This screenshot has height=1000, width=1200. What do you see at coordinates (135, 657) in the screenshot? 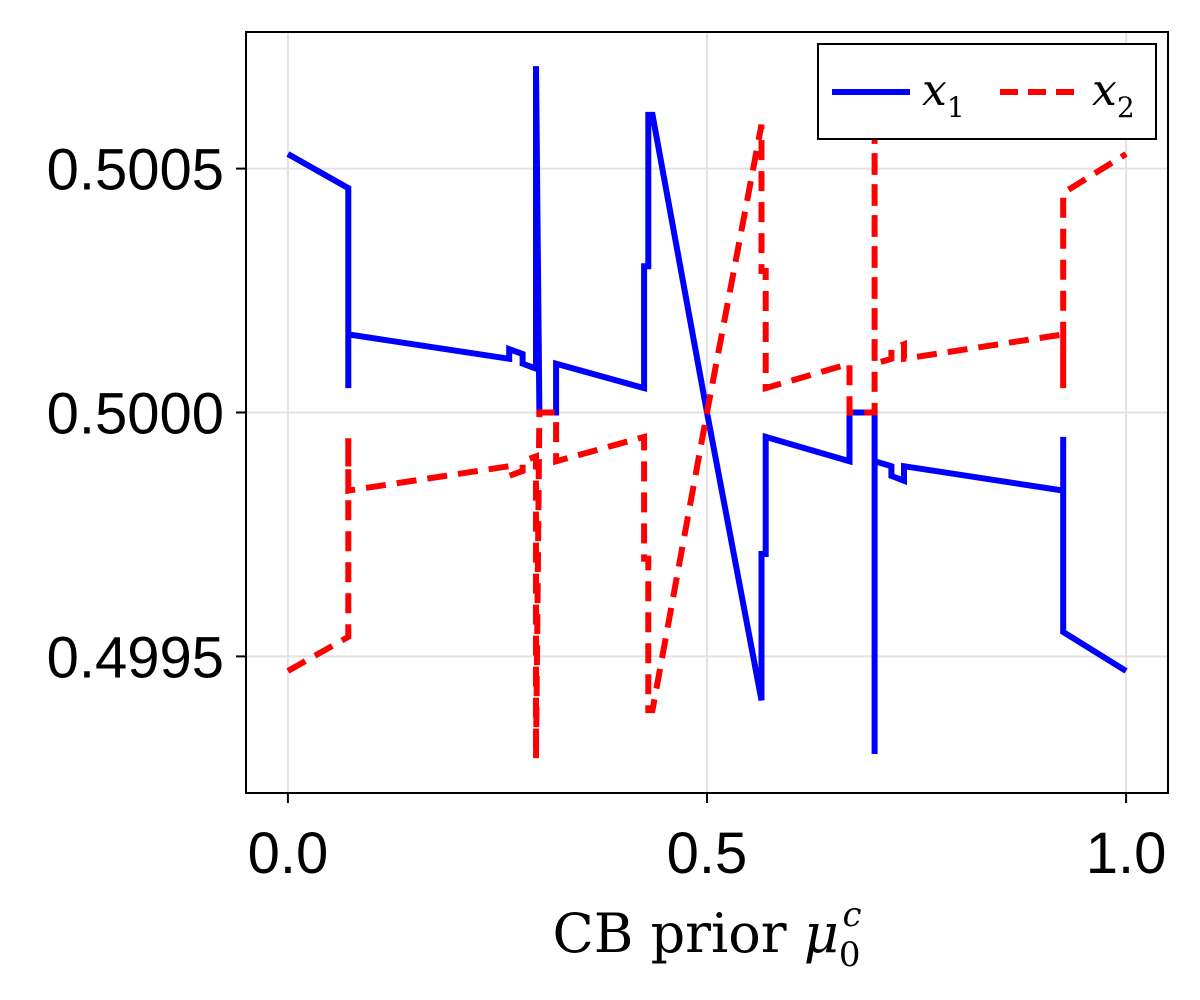
I see `y-tick-label-0: 0.4995` at bounding box center [135, 657].